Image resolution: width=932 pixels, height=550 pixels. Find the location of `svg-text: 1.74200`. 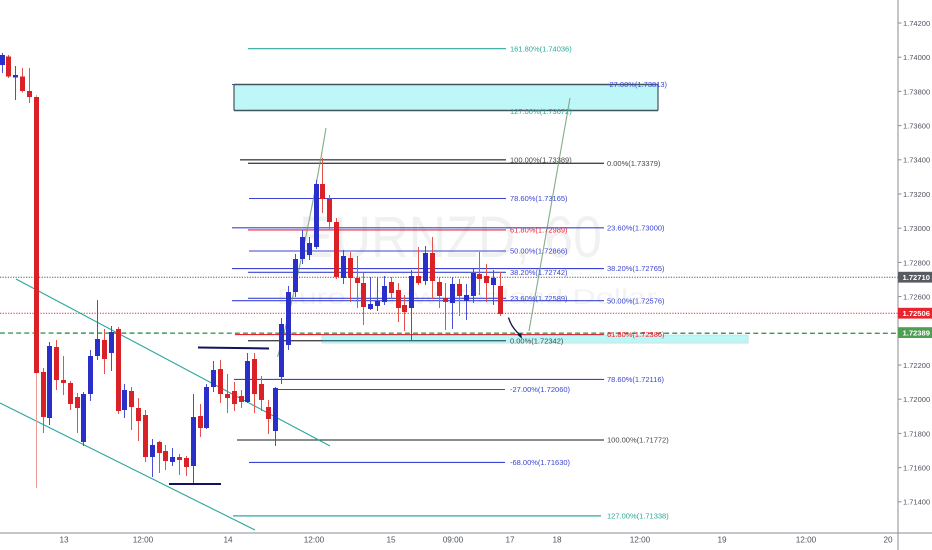

svg-text: 1.74200 is located at coordinates (916, 23).